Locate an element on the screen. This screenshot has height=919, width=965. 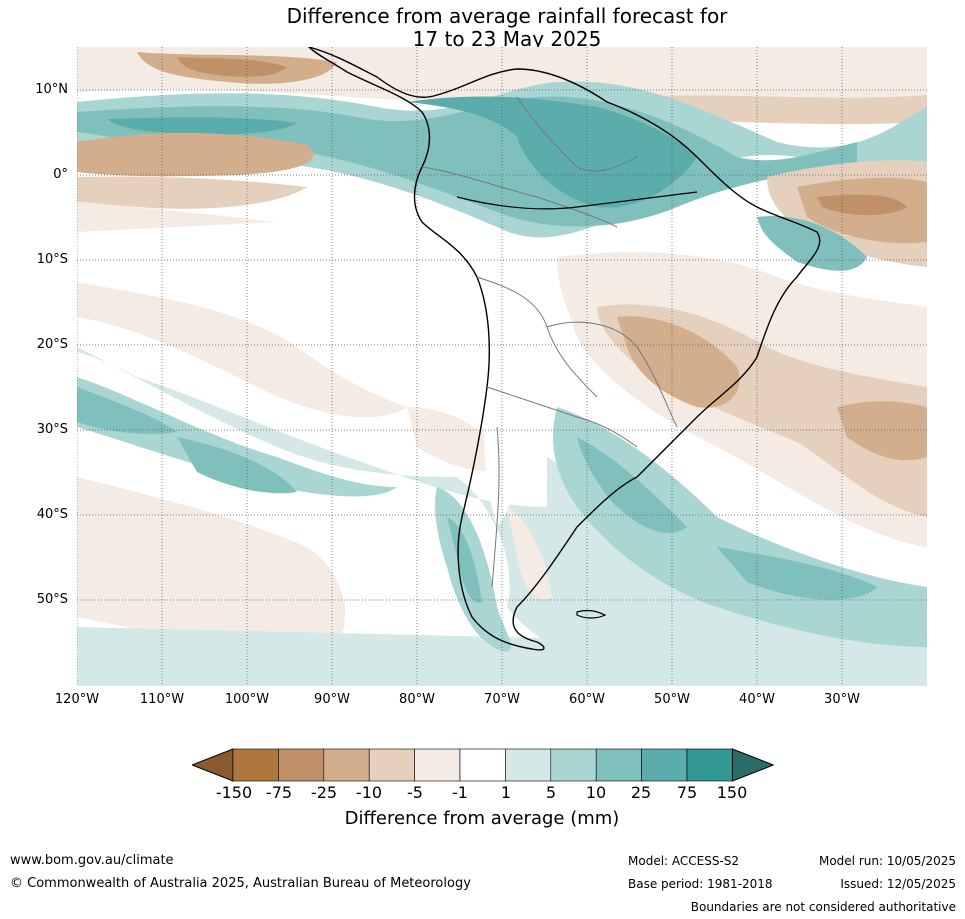
lat-label-10s: 10°S is located at coordinates (52, 259).